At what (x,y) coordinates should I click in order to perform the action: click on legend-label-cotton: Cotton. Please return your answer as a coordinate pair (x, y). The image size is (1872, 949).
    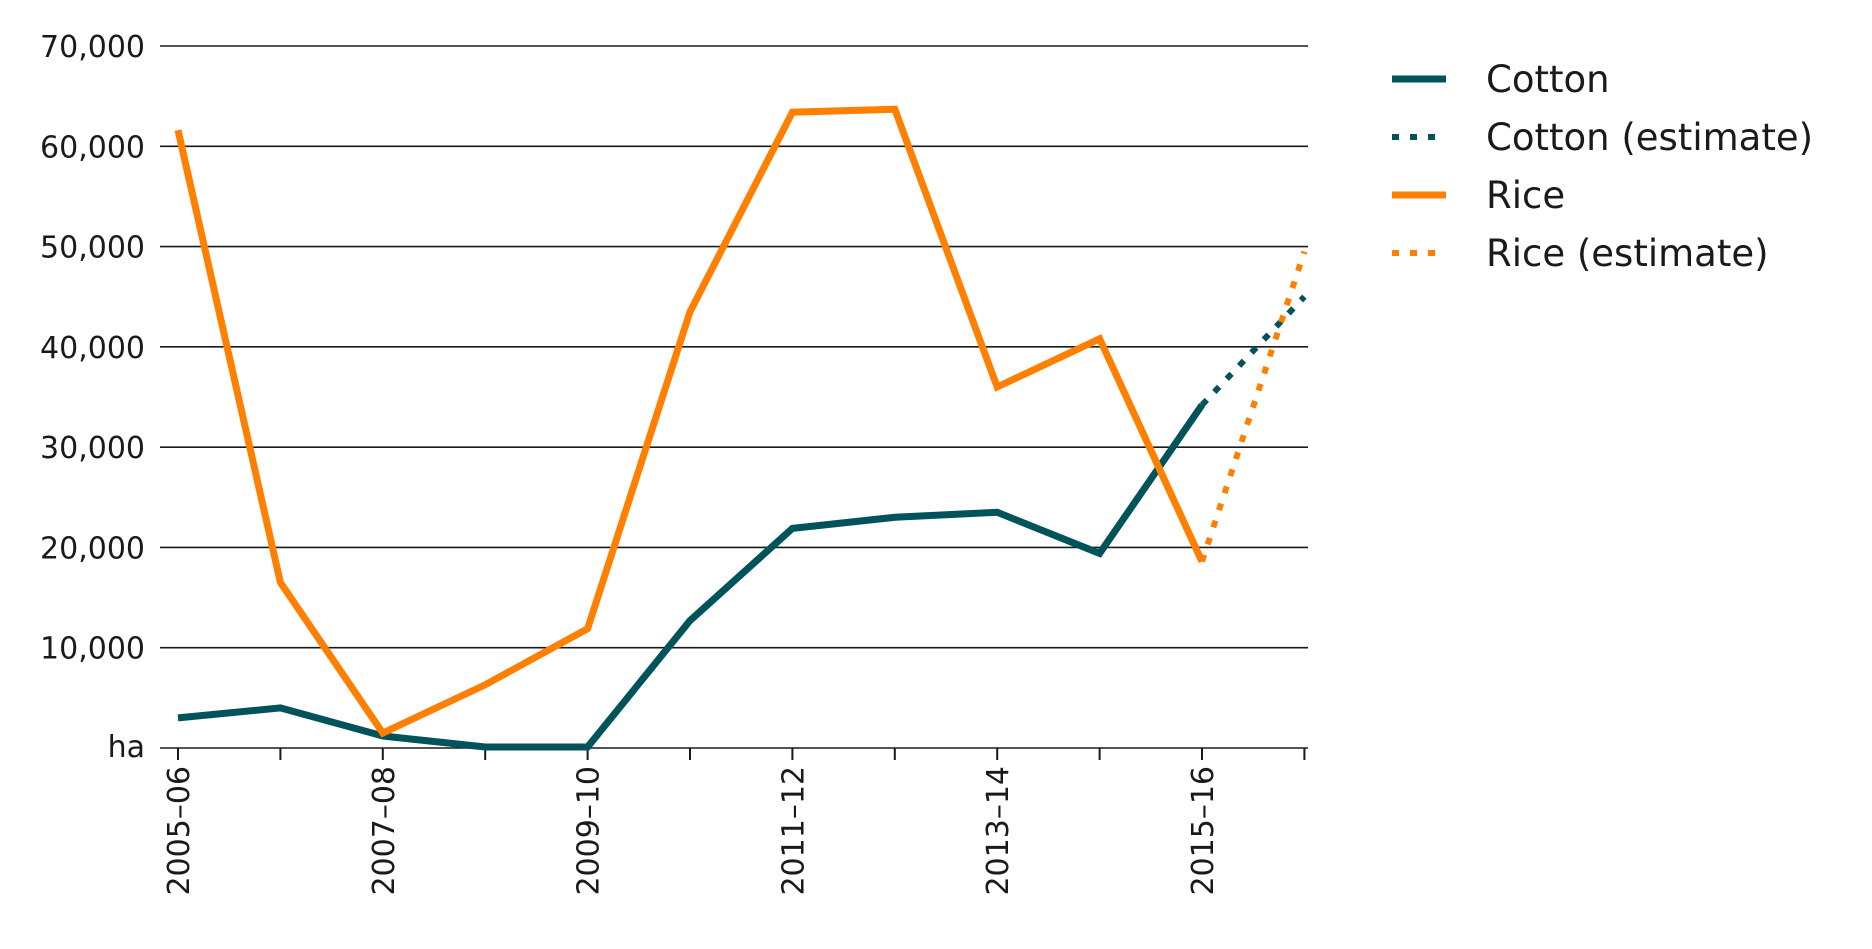
    Looking at the image, I should click on (1548, 79).